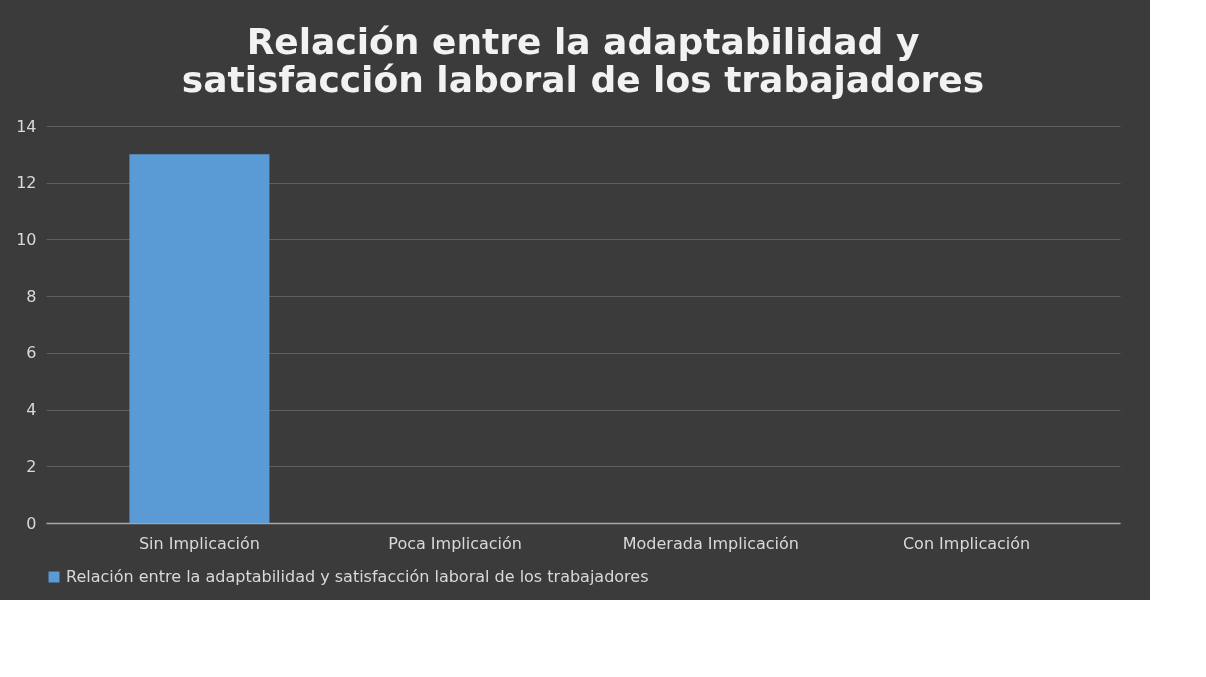  Describe the element at coordinates (966, 543) in the screenshot. I see `x-tick-label: Con Implicación` at that location.